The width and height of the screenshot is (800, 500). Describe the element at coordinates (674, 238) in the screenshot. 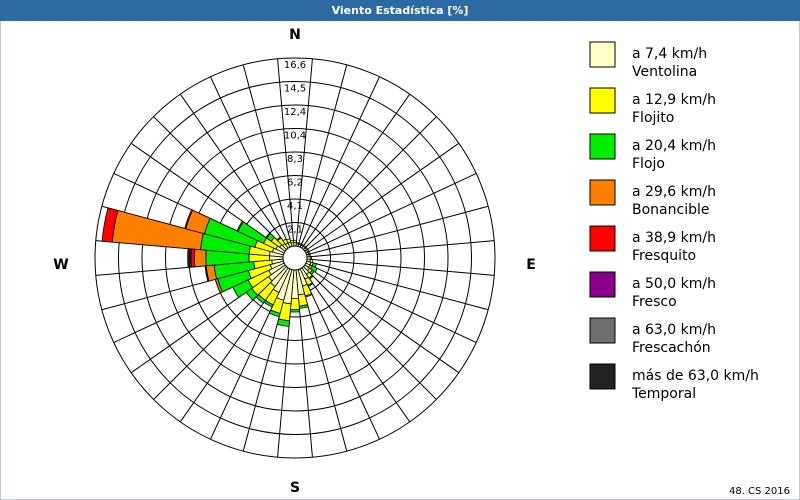

I see `legend-range: a 38,9 km/h` at that location.